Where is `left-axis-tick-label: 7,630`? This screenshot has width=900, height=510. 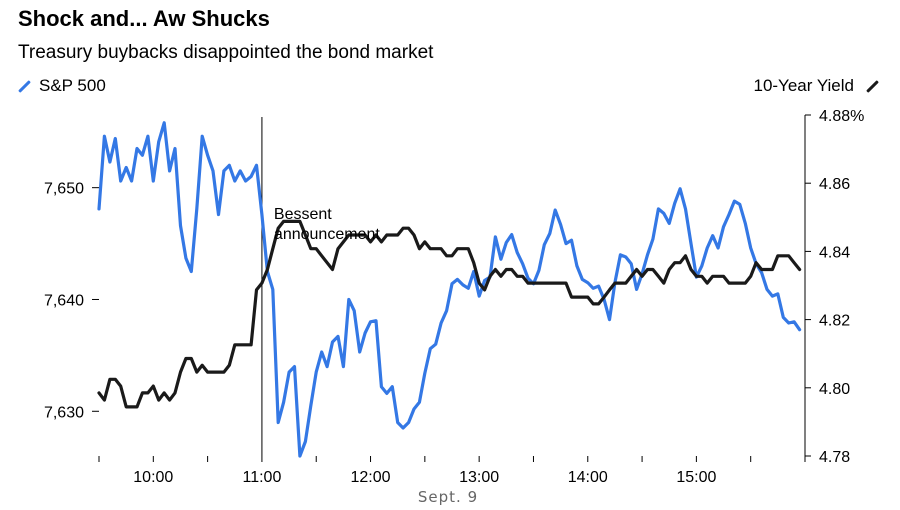 left-axis-tick-label: 7,630 is located at coordinates (64, 412).